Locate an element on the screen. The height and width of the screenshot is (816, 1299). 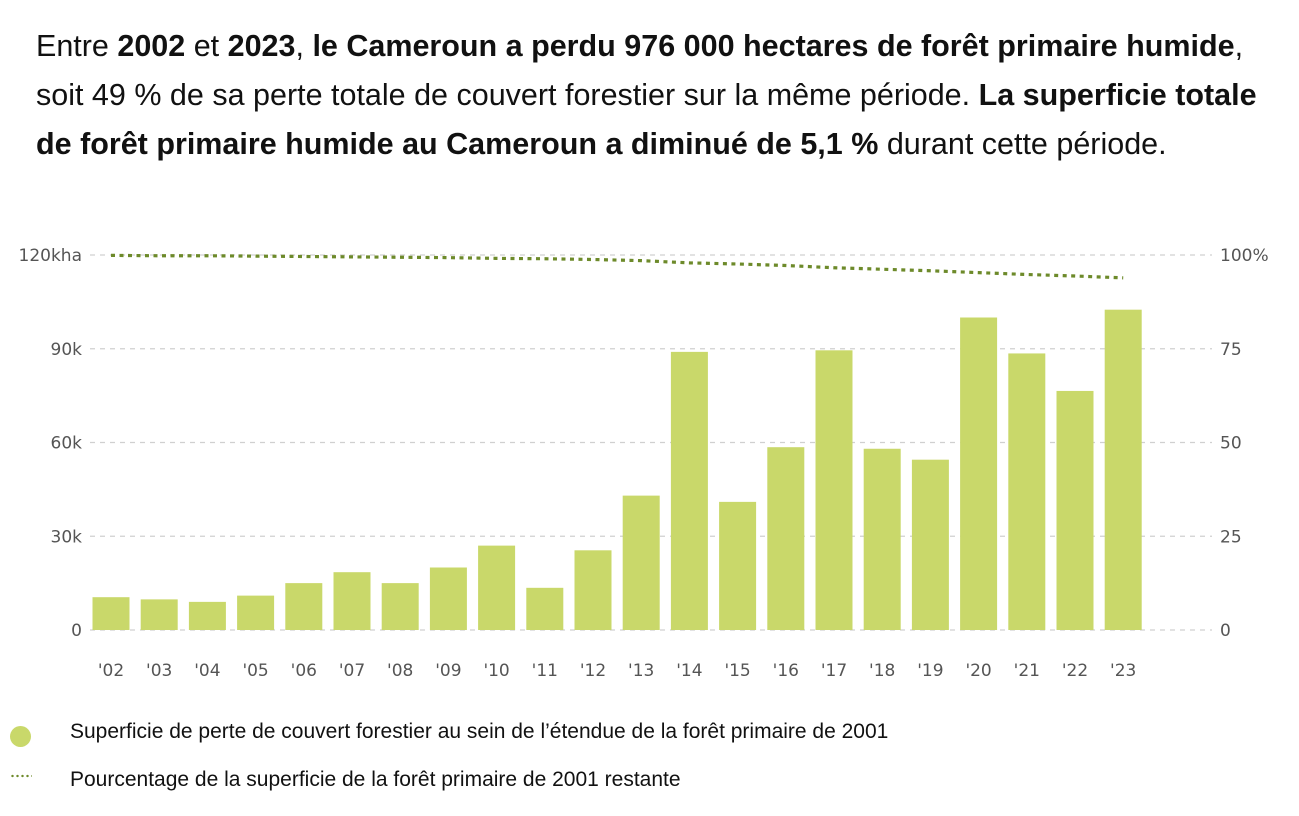
headline-run: 2002 is located at coordinates (151, 46).